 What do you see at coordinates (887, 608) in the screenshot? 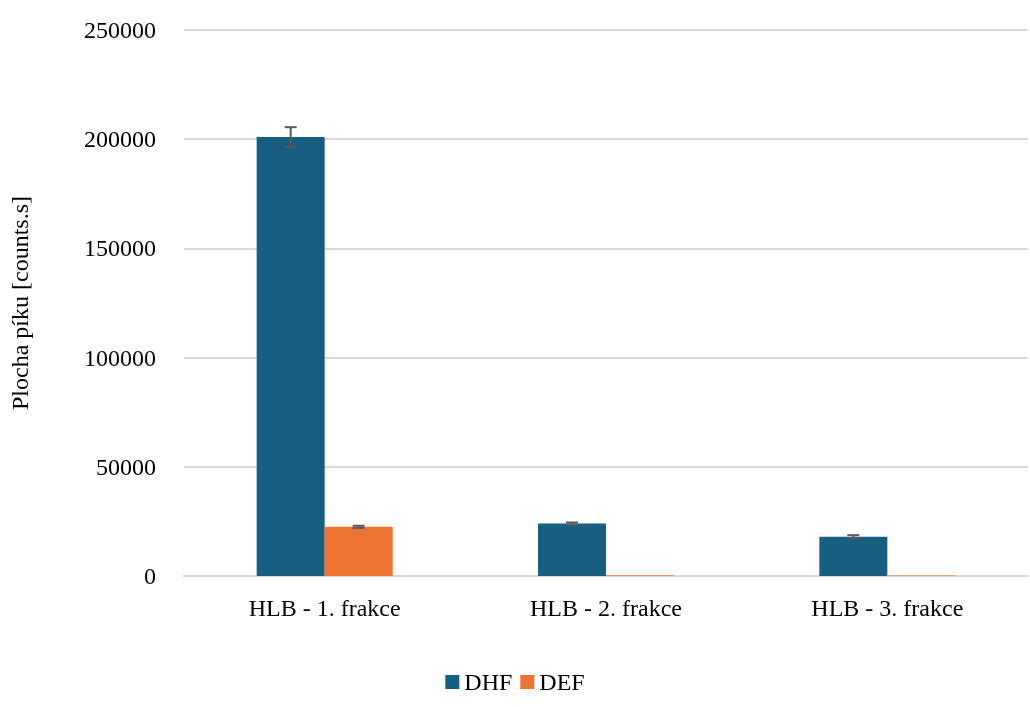
I see `x-tick-label: HLB - 3. frakce` at bounding box center [887, 608].